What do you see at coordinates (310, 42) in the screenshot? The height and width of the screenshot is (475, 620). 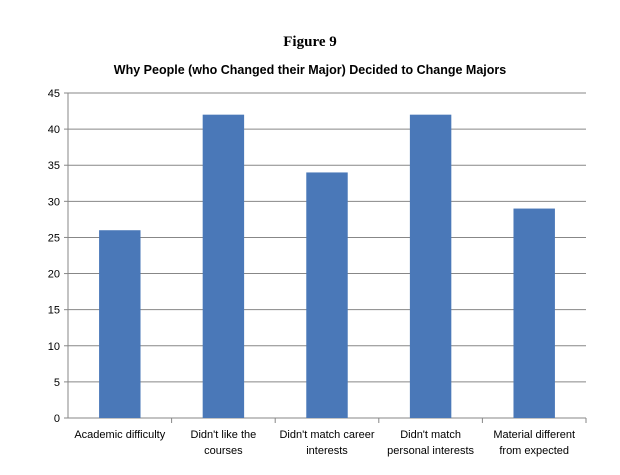 I see `figure-label: Figure 9` at bounding box center [310, 42].